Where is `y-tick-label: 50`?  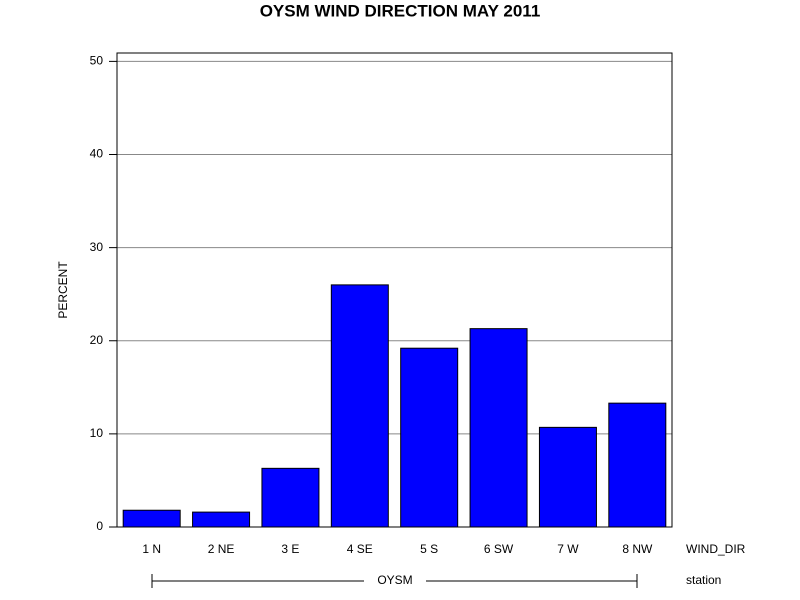 y-tick-label: 50 is located at coordinates (97, 61).